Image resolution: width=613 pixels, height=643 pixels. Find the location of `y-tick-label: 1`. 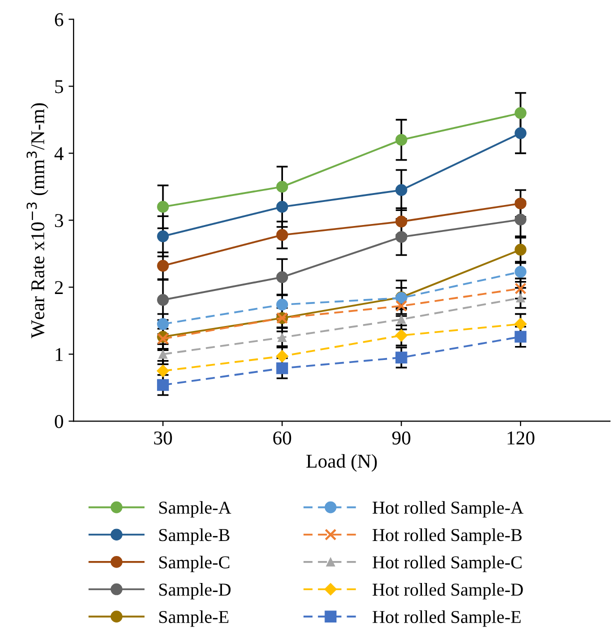

y-tick-label: 1 is located at coordinates (59, 354).